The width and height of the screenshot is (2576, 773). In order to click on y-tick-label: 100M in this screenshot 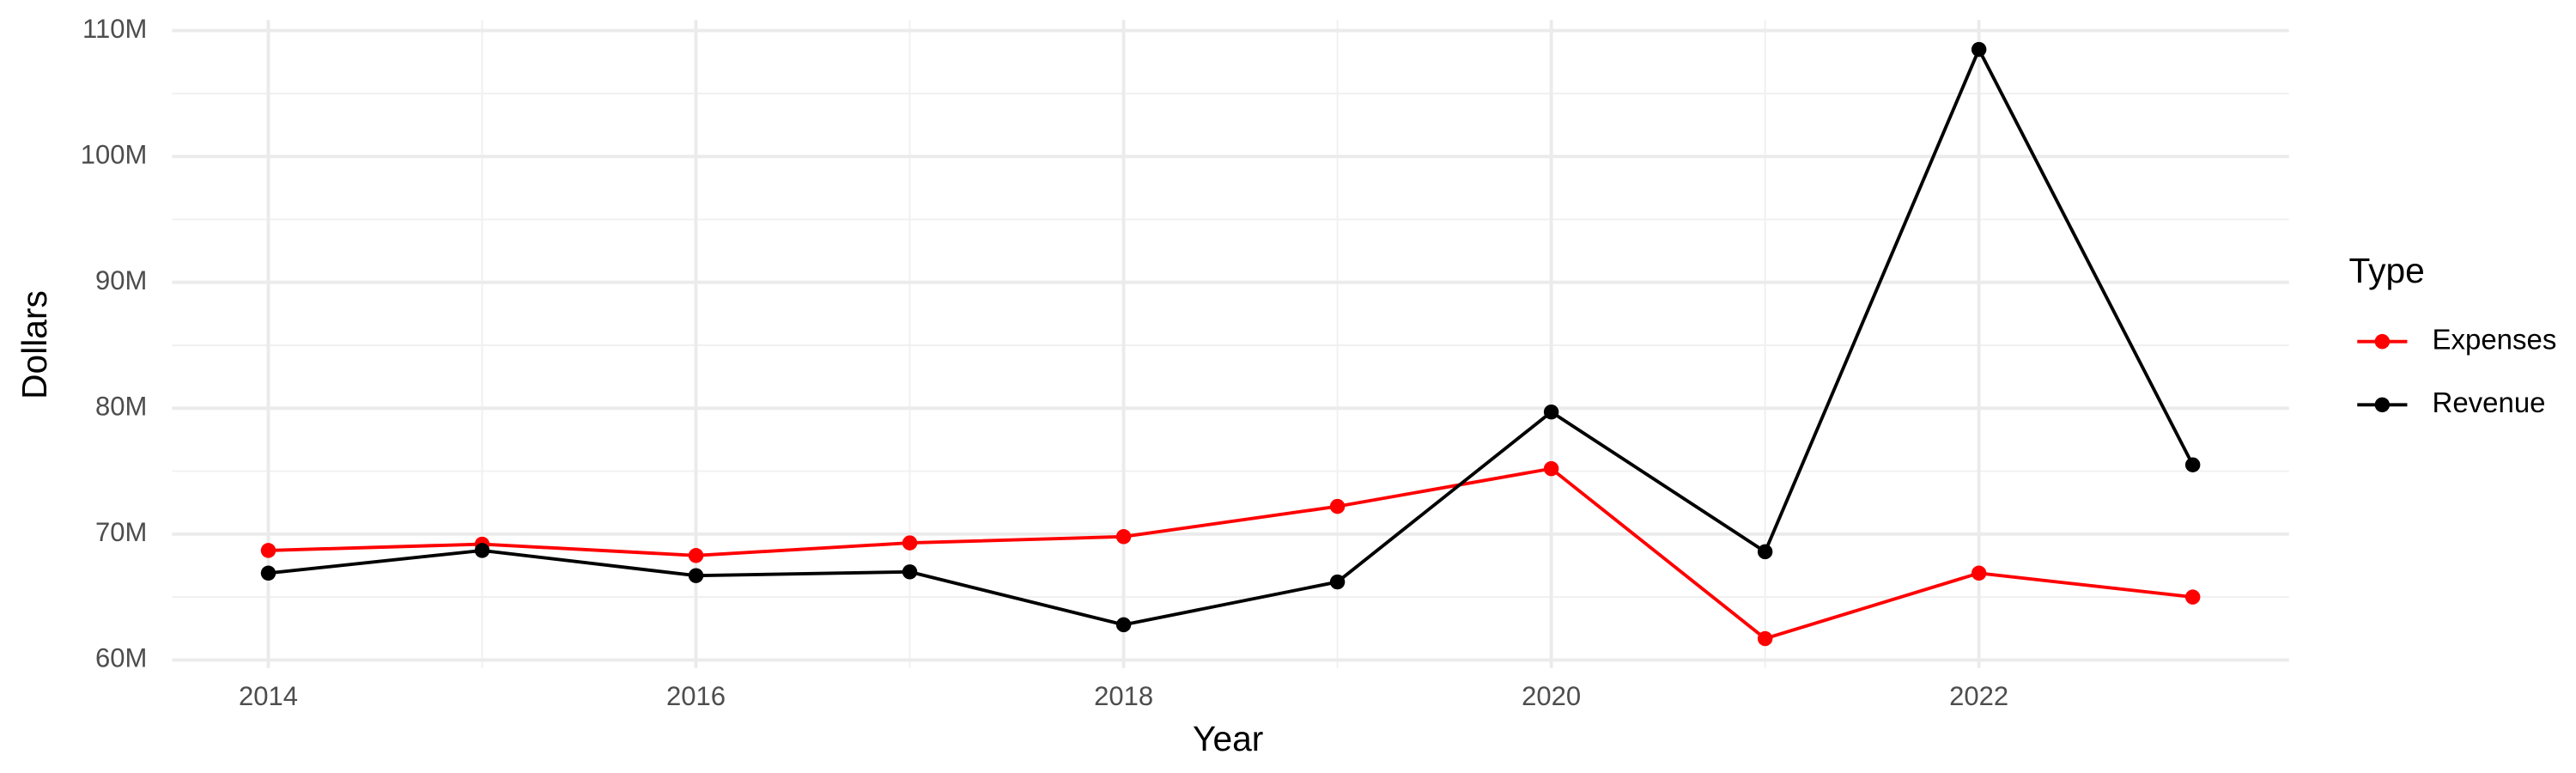, I will do `click(114, 154)`.